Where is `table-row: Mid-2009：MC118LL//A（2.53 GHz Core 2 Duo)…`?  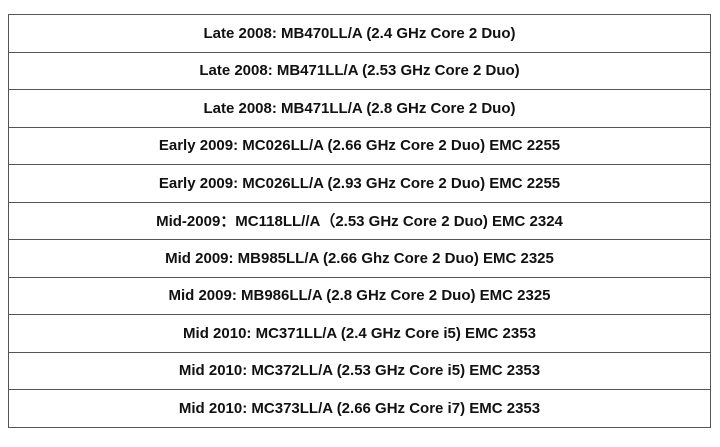
table-row: Mid-2009：MC118LL//A（2.53 GHz Core 2 Duo)… is located at coordinates (359, 220).